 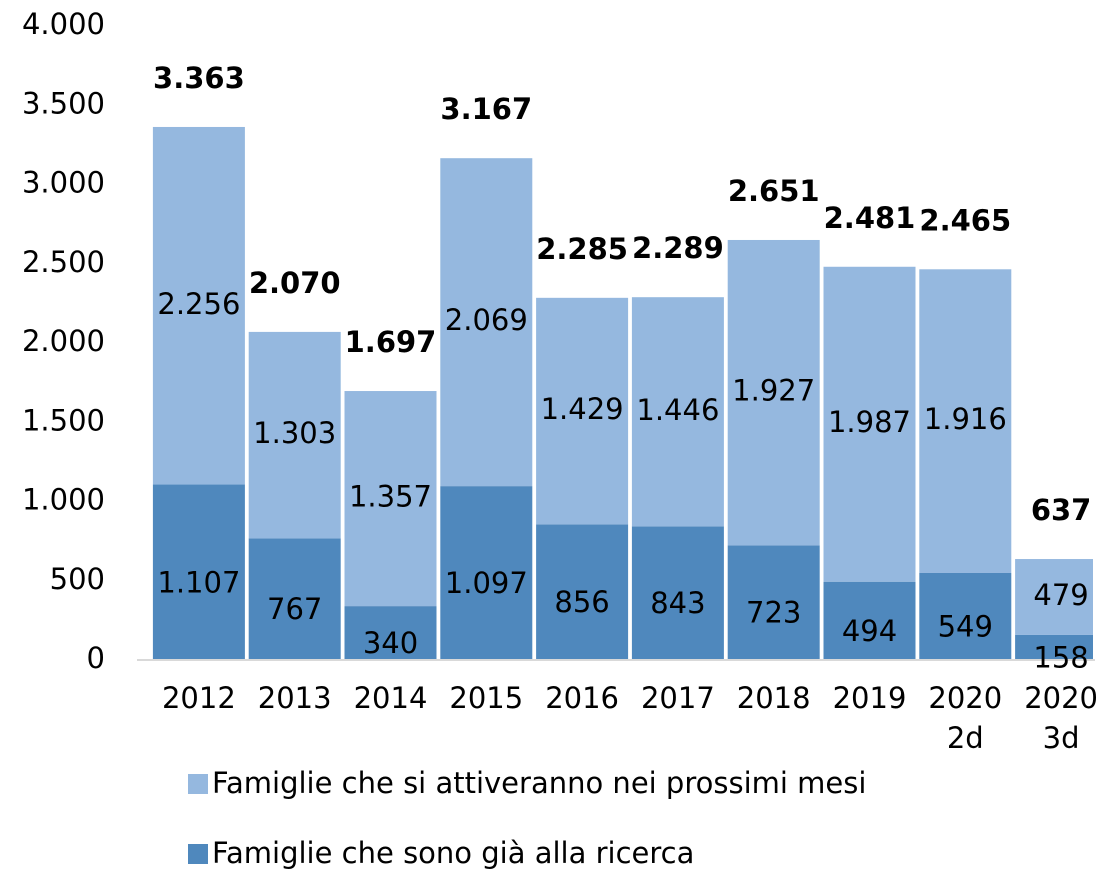 I want to click on value-label: 843, so click(x=677, y=603).